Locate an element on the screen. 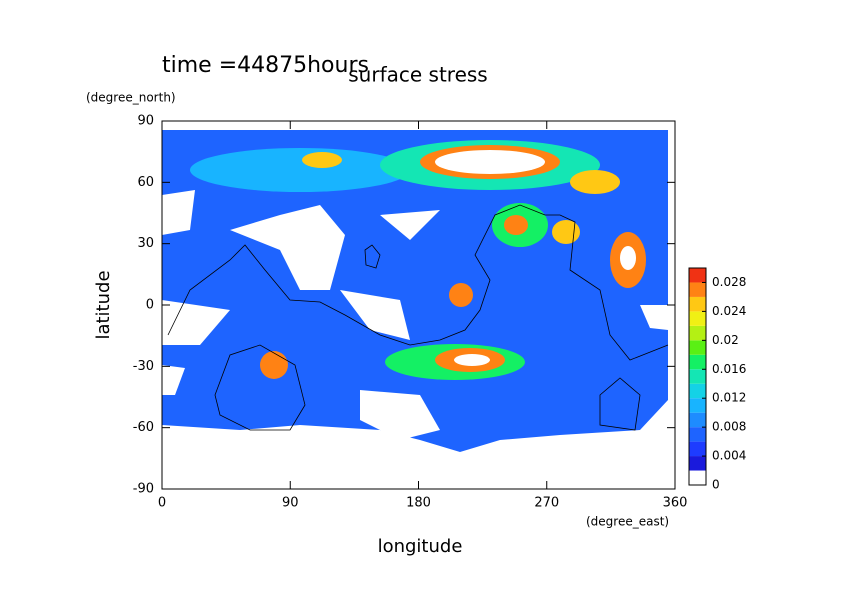  y-tick-label: 60 is located at coordinates (145, 182).